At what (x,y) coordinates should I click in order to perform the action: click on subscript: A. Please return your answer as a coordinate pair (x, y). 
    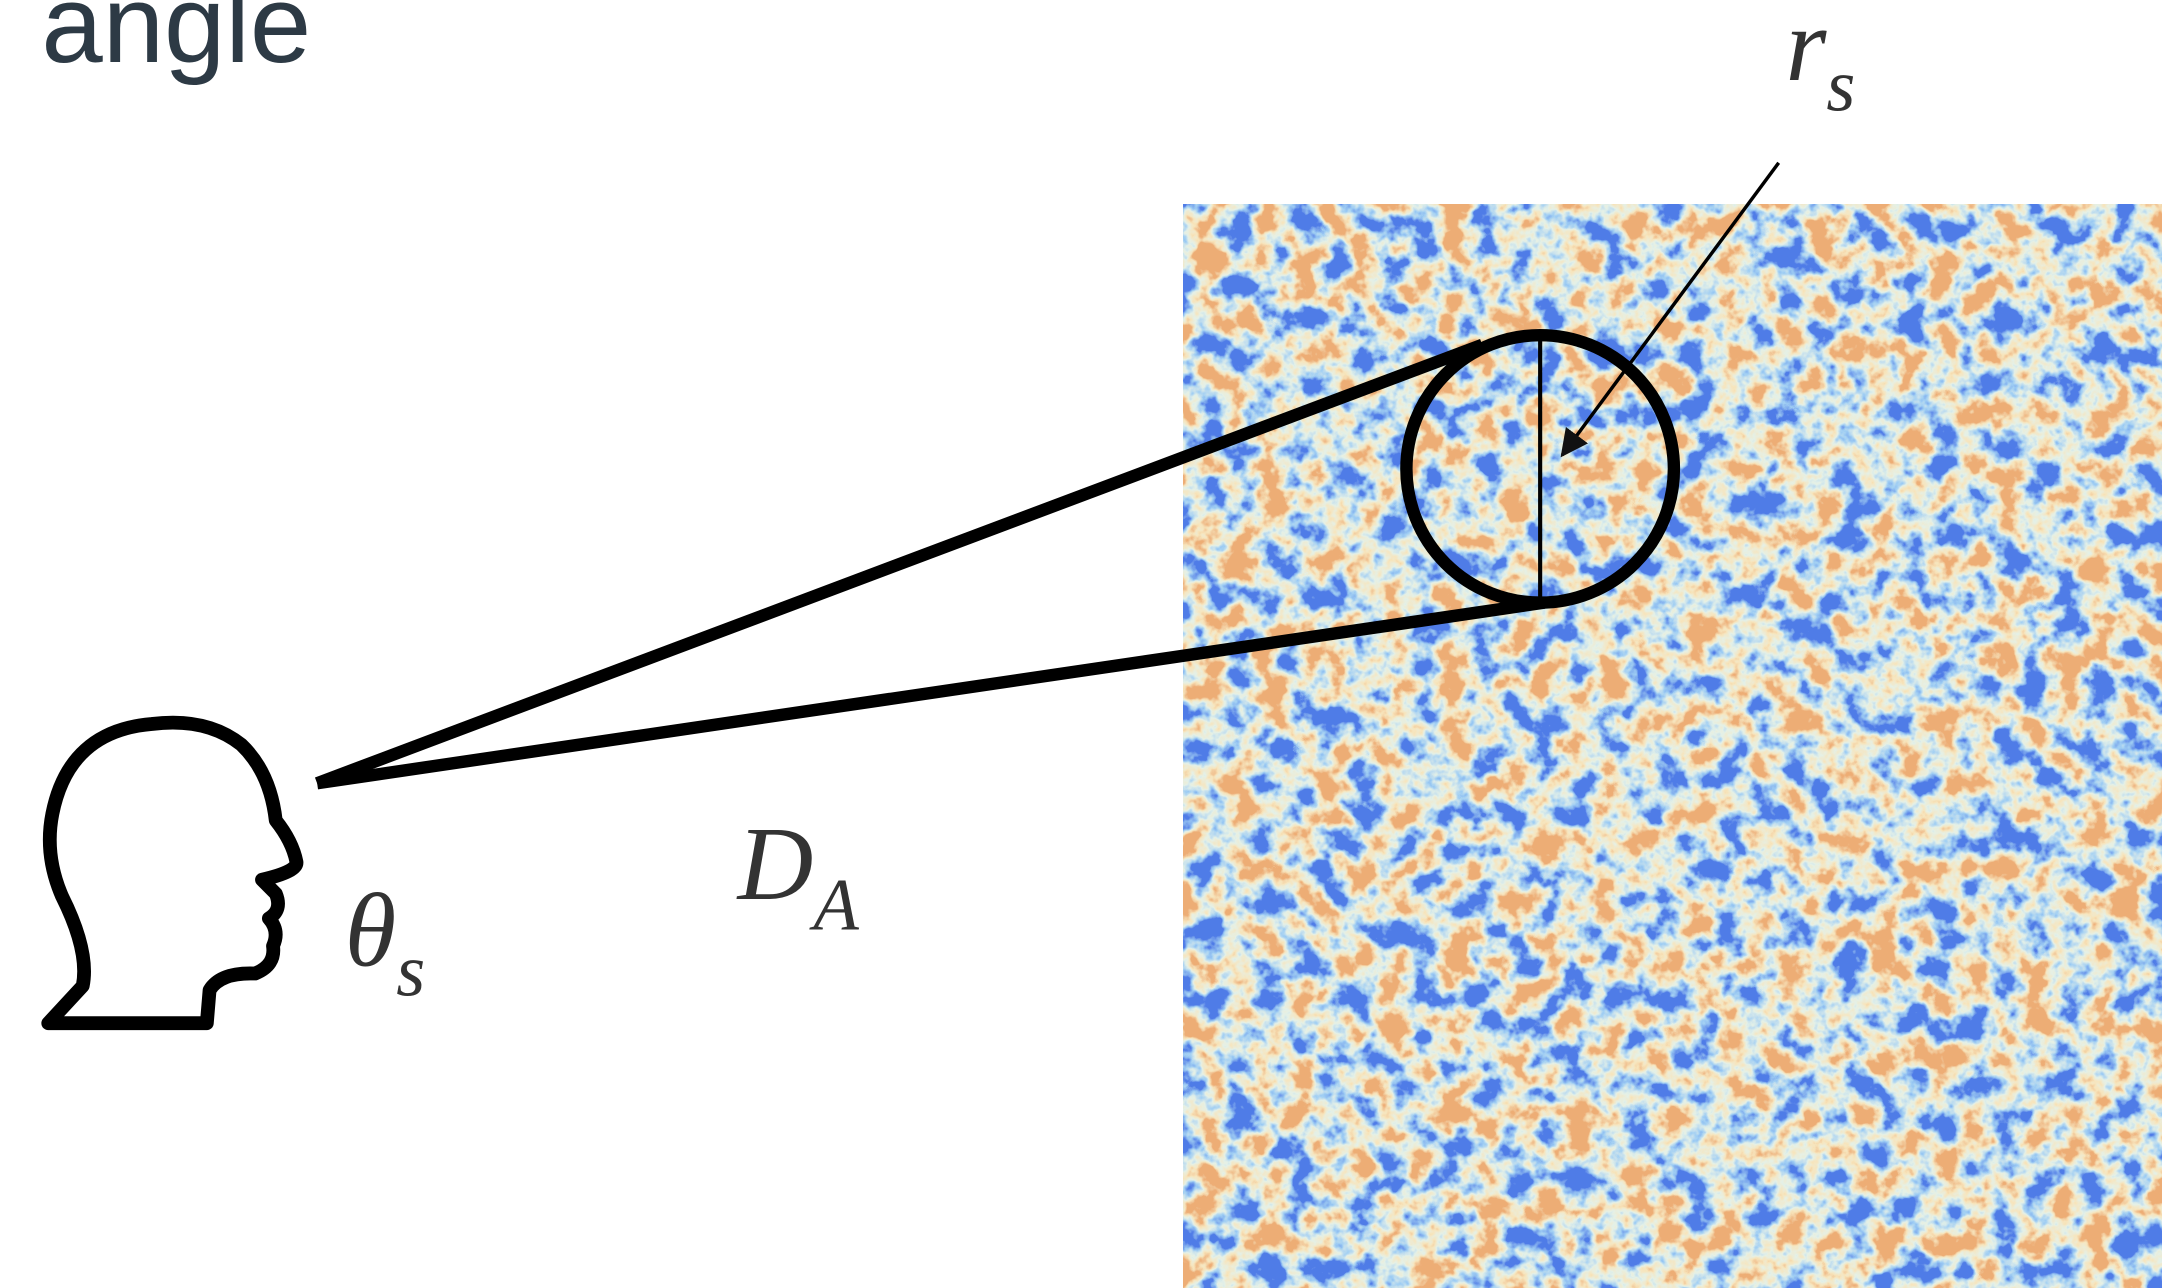
    Looking at the image, I should click on (833, 905).